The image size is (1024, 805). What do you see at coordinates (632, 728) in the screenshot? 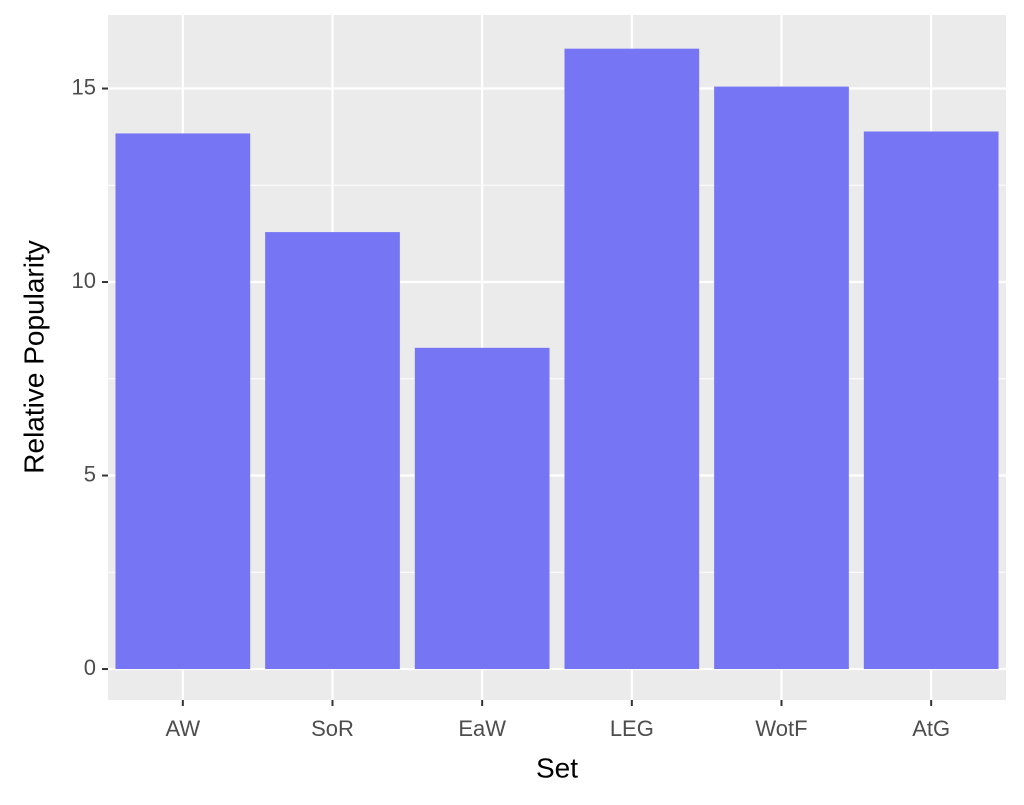
I see `x-tick-label: LEG` at bounding box center [632, 728].